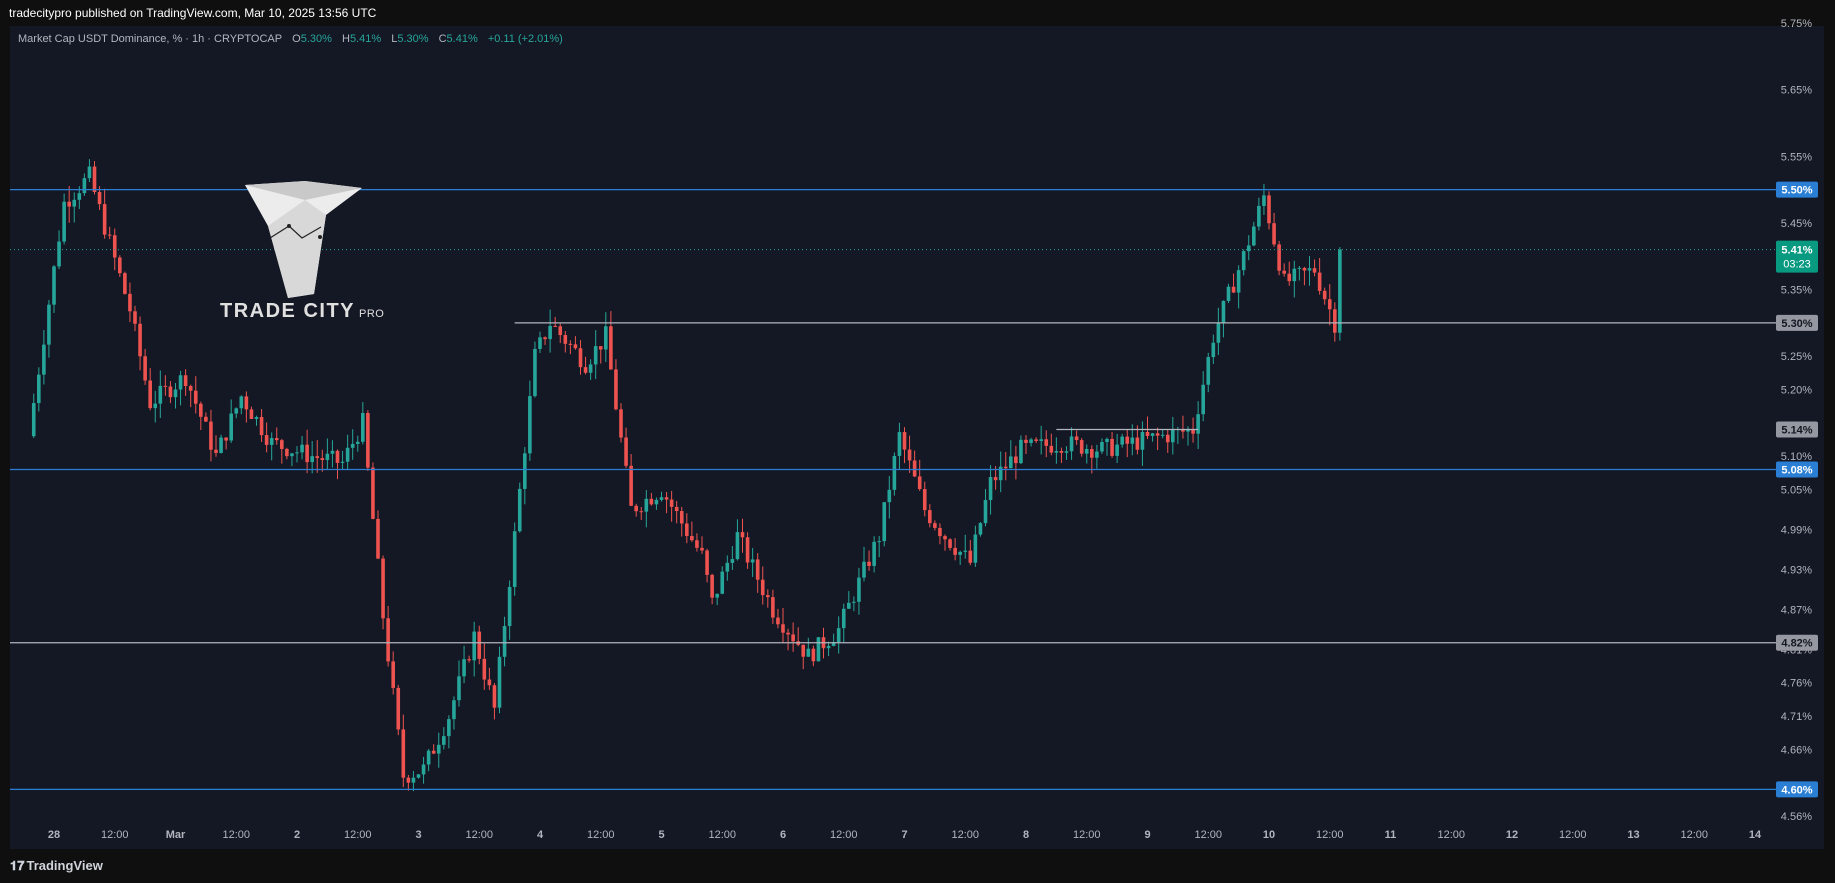 The height and width of the screenshot is (883, 1835). I want to click on close-label: C, so click(442, 39).